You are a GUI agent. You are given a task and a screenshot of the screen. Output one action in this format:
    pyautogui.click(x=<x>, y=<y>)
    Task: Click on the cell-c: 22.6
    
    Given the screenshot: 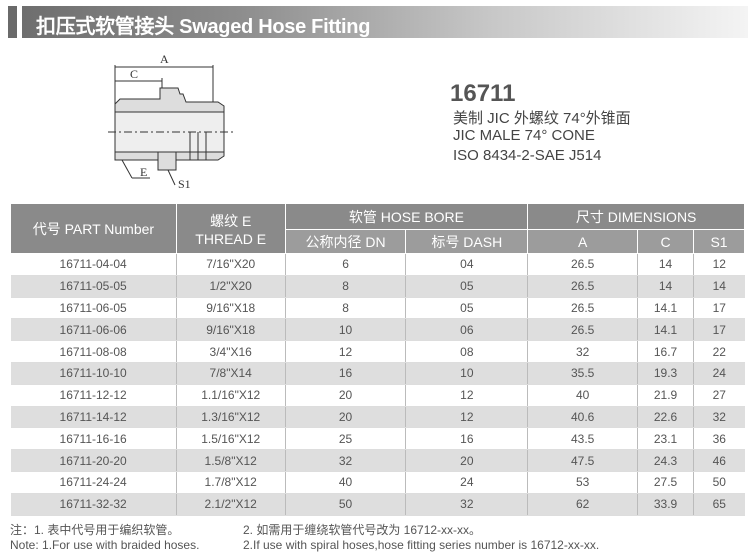 What is the action you would take?
    pyautogui.click(x=665, y=417)
    